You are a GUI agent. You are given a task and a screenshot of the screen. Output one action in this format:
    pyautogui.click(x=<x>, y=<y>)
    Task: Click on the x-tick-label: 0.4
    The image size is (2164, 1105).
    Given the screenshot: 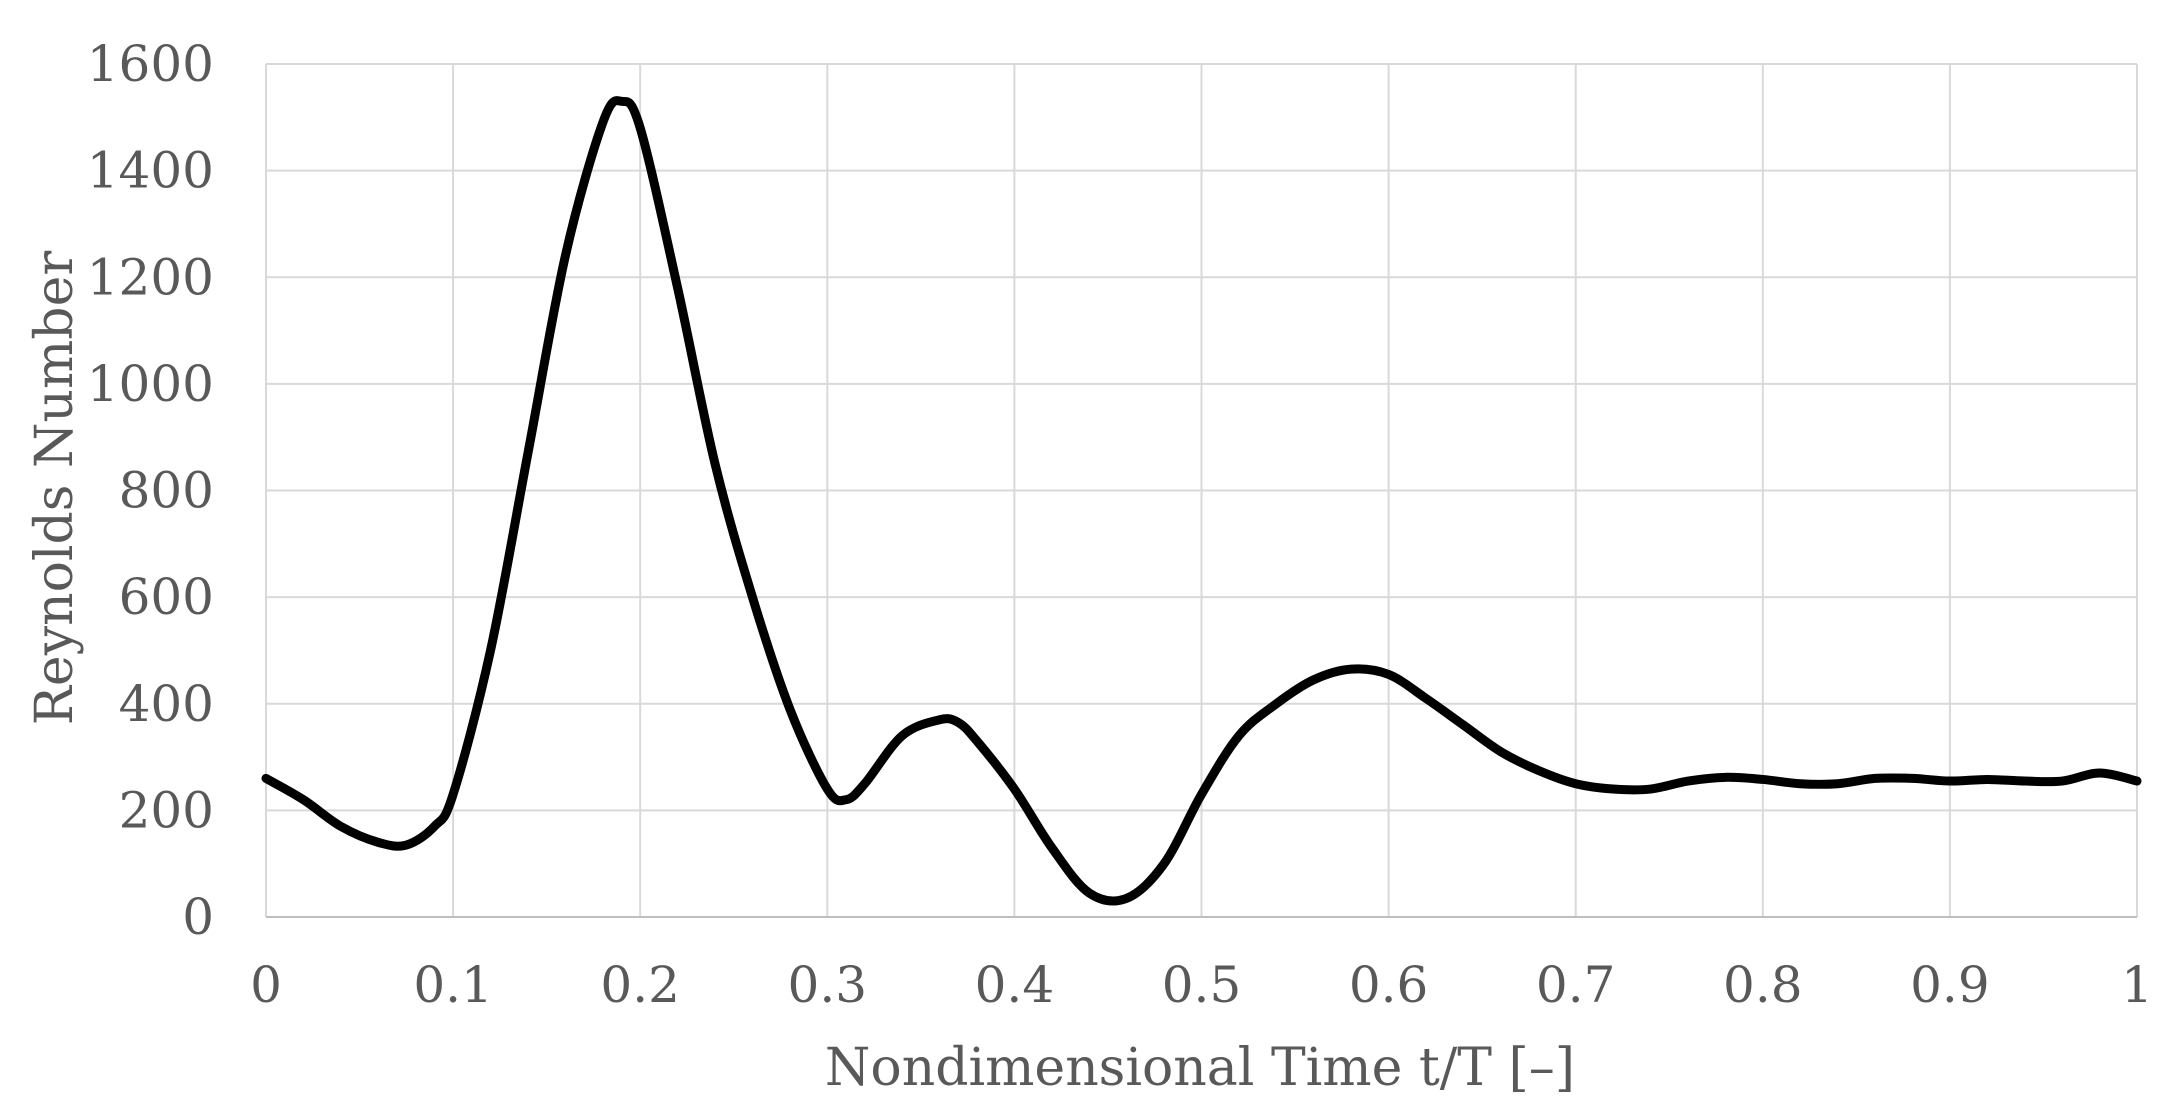 What is the action you would take?
    pyautogui.click(x=1015, y=985)
    